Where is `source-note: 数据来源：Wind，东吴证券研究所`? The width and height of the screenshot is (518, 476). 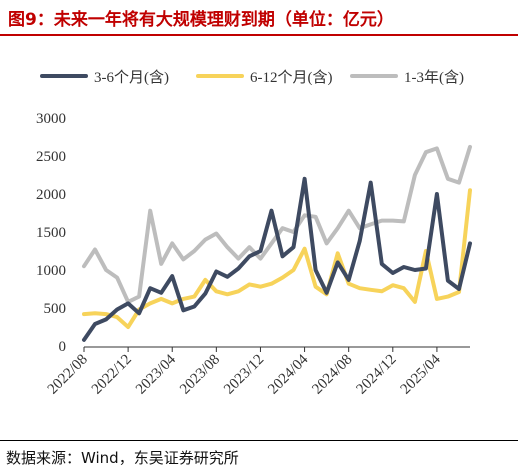
source-note: 数据来源：Wind，东吴证券研究所 is located at coordinates (122, 458).